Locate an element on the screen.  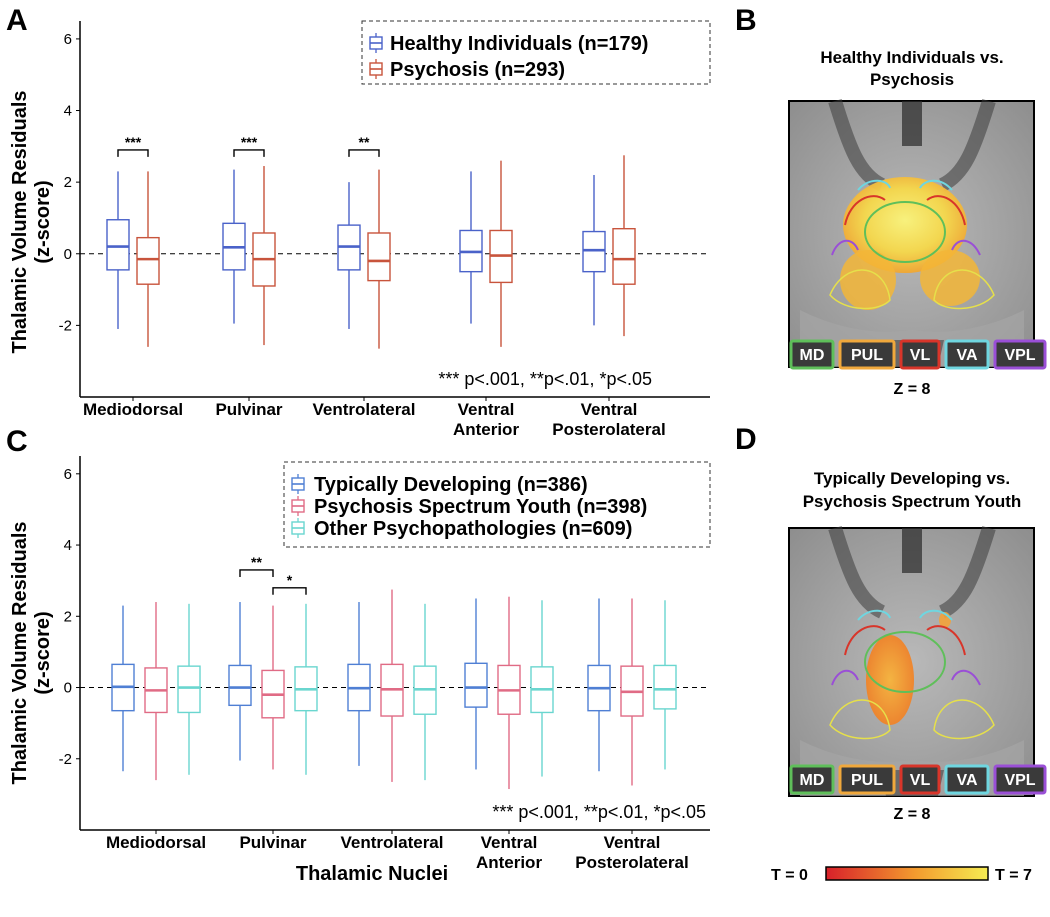
y-tick-label: 2 is located at coordinates (68, 616).